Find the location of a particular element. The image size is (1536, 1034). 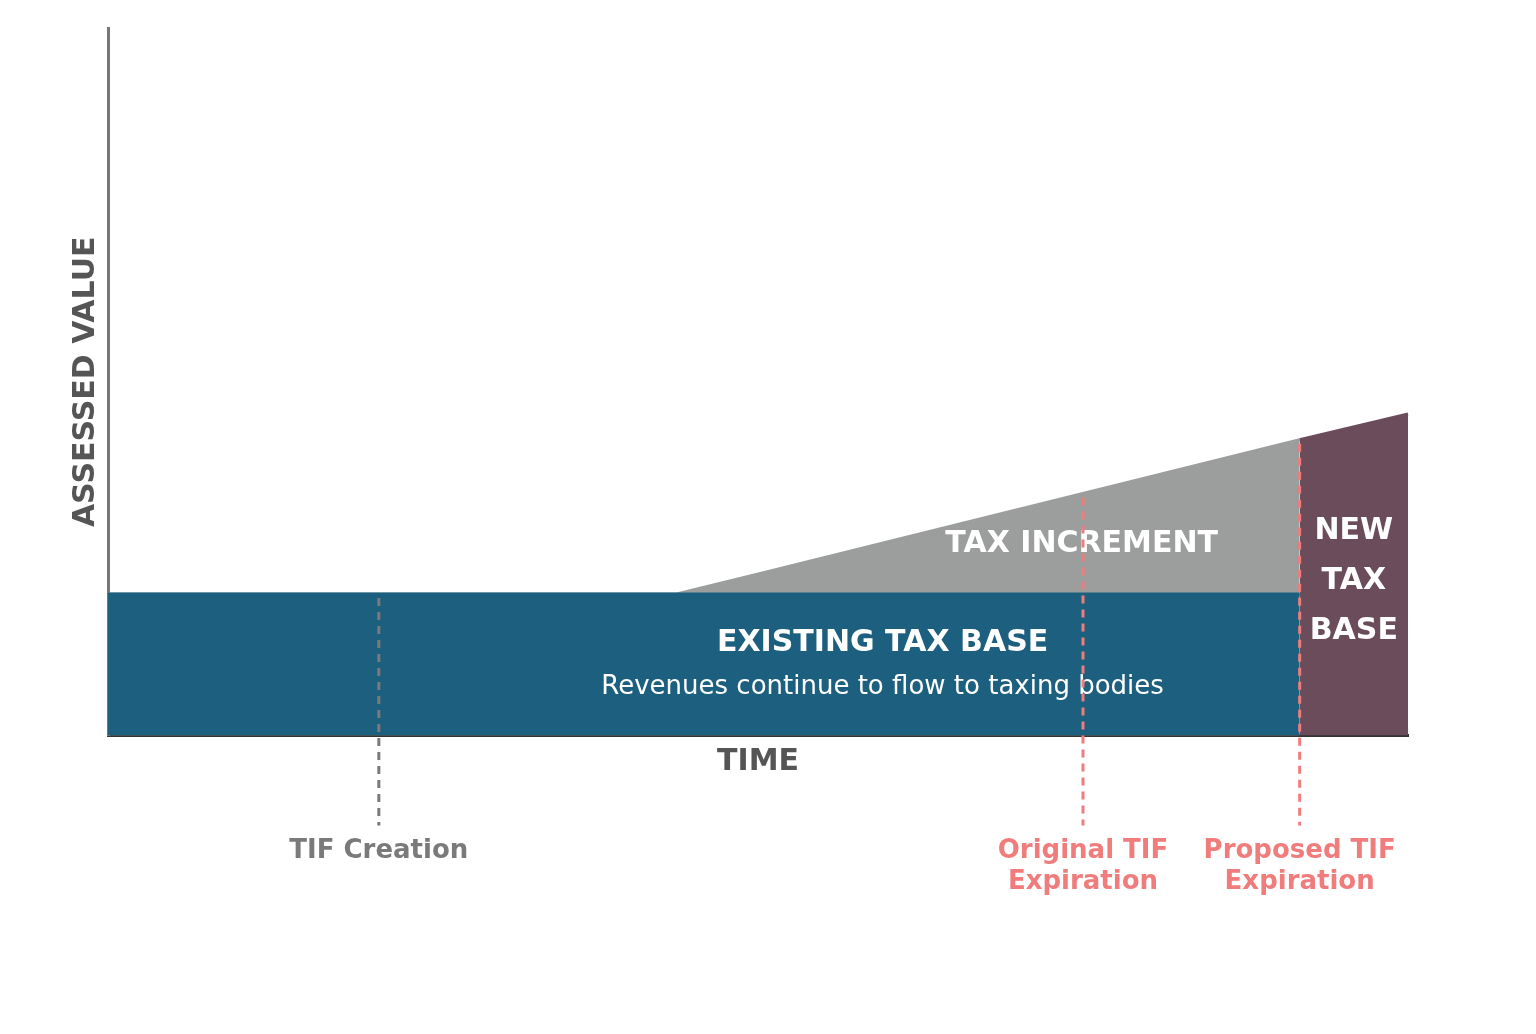

series-label: TAX INCREMENT is located at coordinates (1082, 541).